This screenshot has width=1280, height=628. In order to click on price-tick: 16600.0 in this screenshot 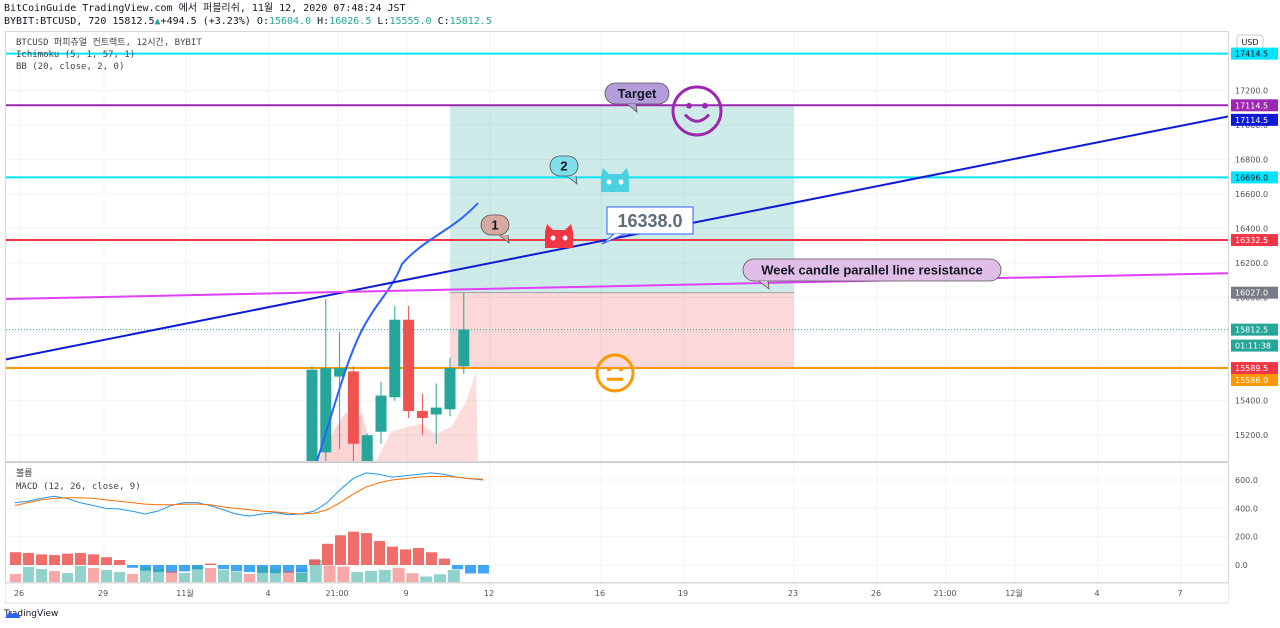, I will do `click(1251, 194)`.